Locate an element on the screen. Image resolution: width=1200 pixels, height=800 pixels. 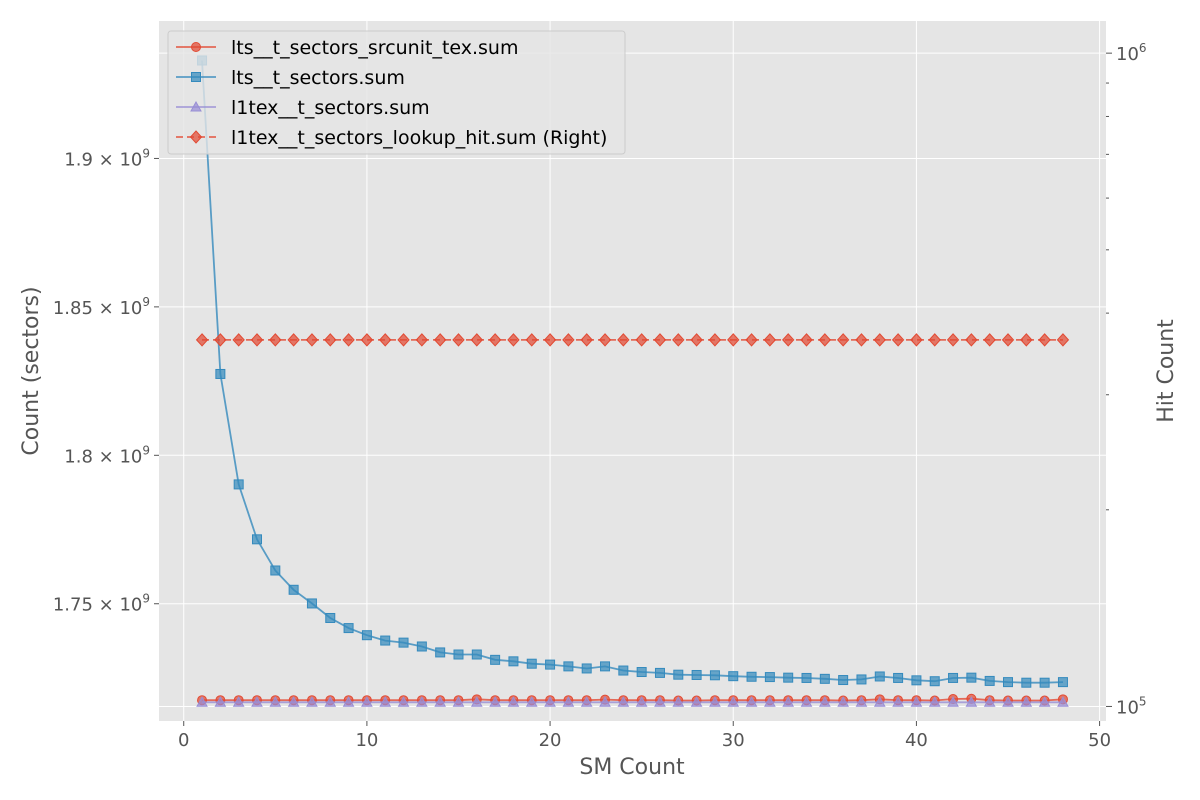
x-tick-label: 10 is located at coordinates (366, 740).